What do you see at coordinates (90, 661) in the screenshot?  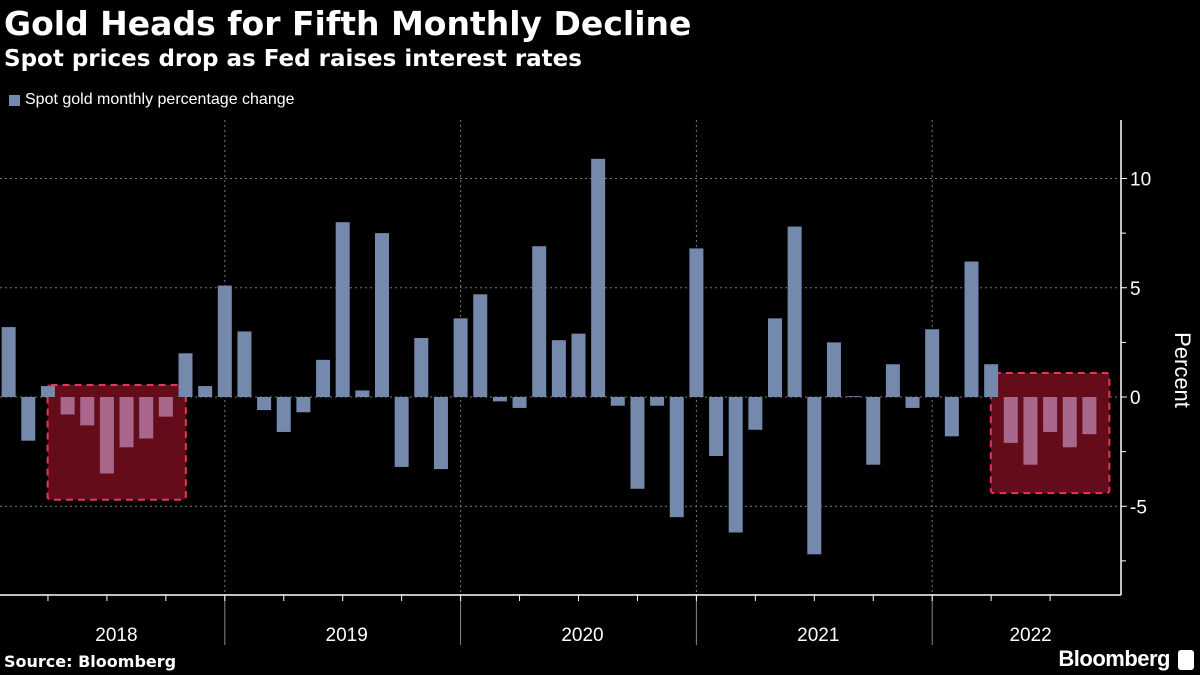 I see `source-note: Source: Bloomberg` at bounding box center [90, 661].